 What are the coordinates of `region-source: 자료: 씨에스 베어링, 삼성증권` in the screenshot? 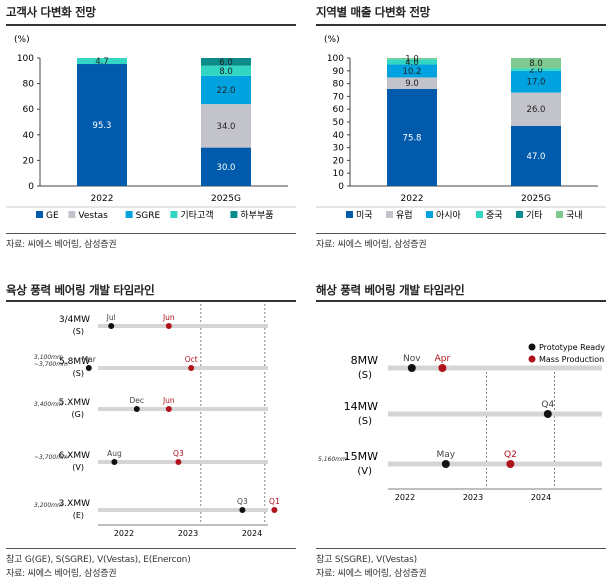 It's located at (371, 245).